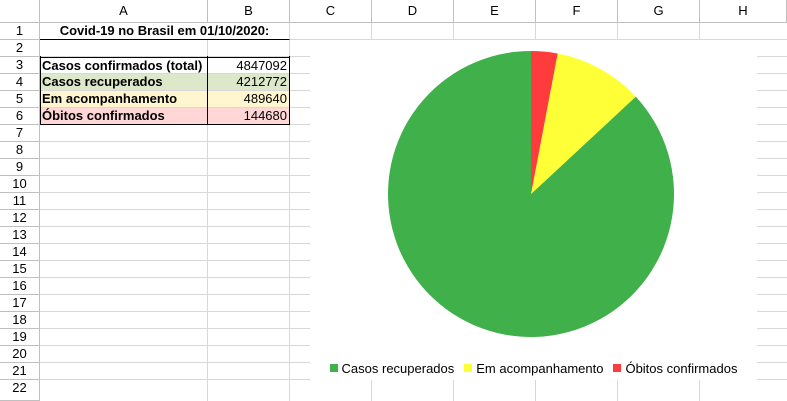  What do you see at coordinates (20, 252) in the screenshot?
I see `row-header-14: 14` at bounding box center [20, 252].